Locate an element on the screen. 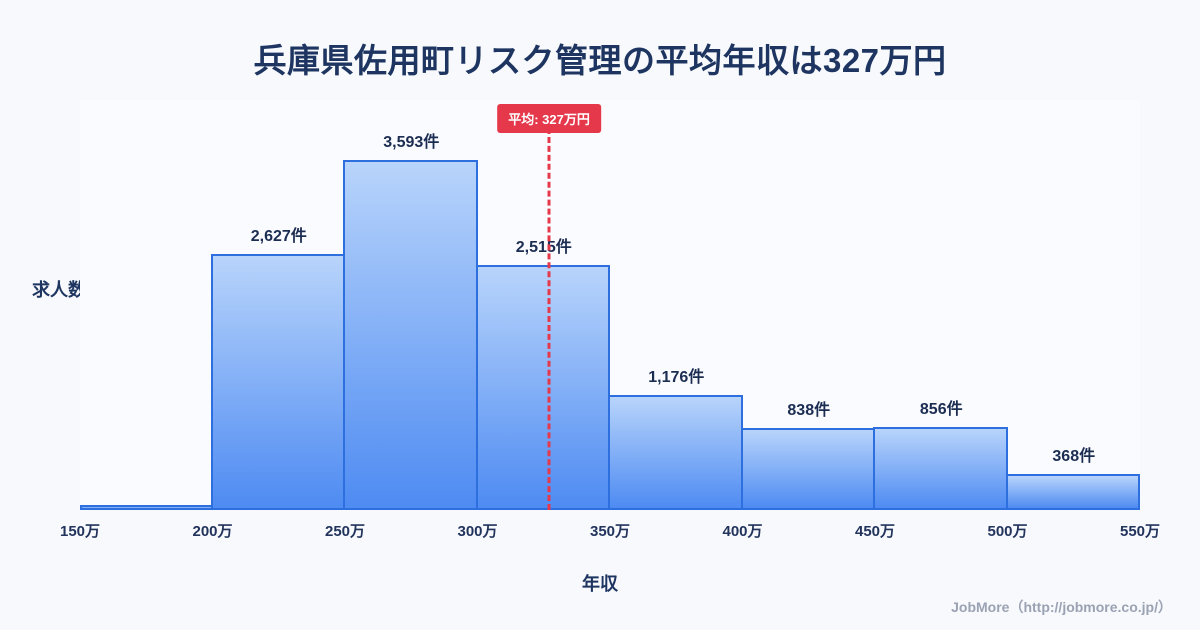  histogram-bar is located at coordinates (146, 305).